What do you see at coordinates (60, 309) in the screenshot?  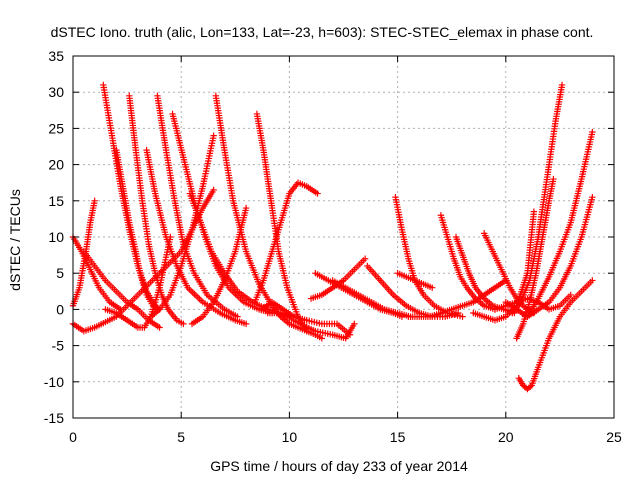 I see `y-tick-label: 0` at bounding box center [60, 309].